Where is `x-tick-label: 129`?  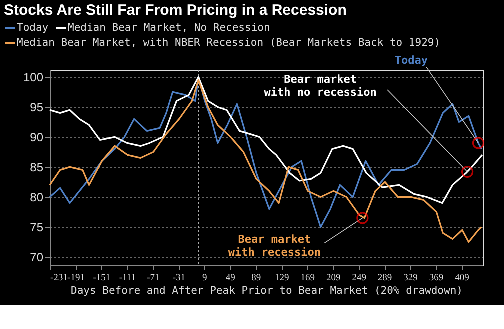
x-tick-label: 129 is located at coordinates (282, 279).